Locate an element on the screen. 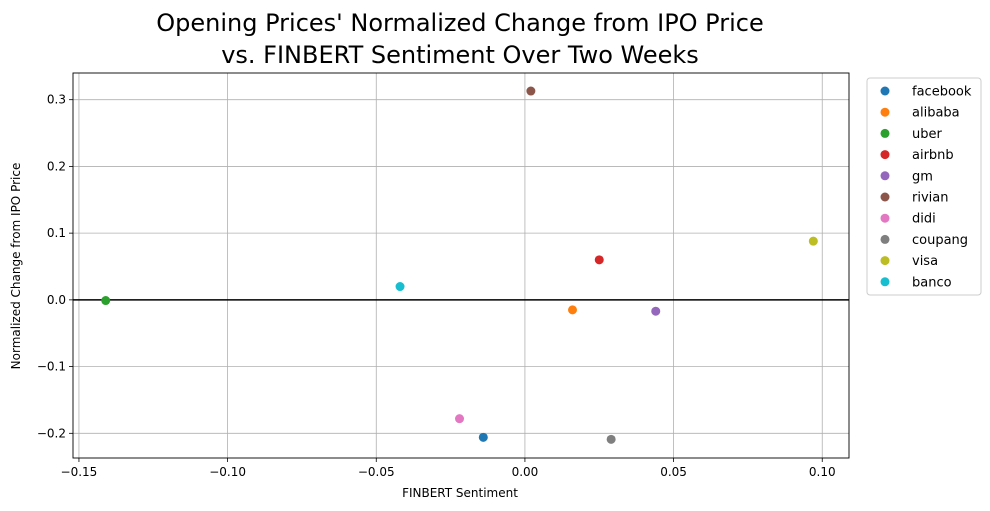 The height and width of the screenshot is (511, 990). data-point-gm is located at coordinates (656, 311).